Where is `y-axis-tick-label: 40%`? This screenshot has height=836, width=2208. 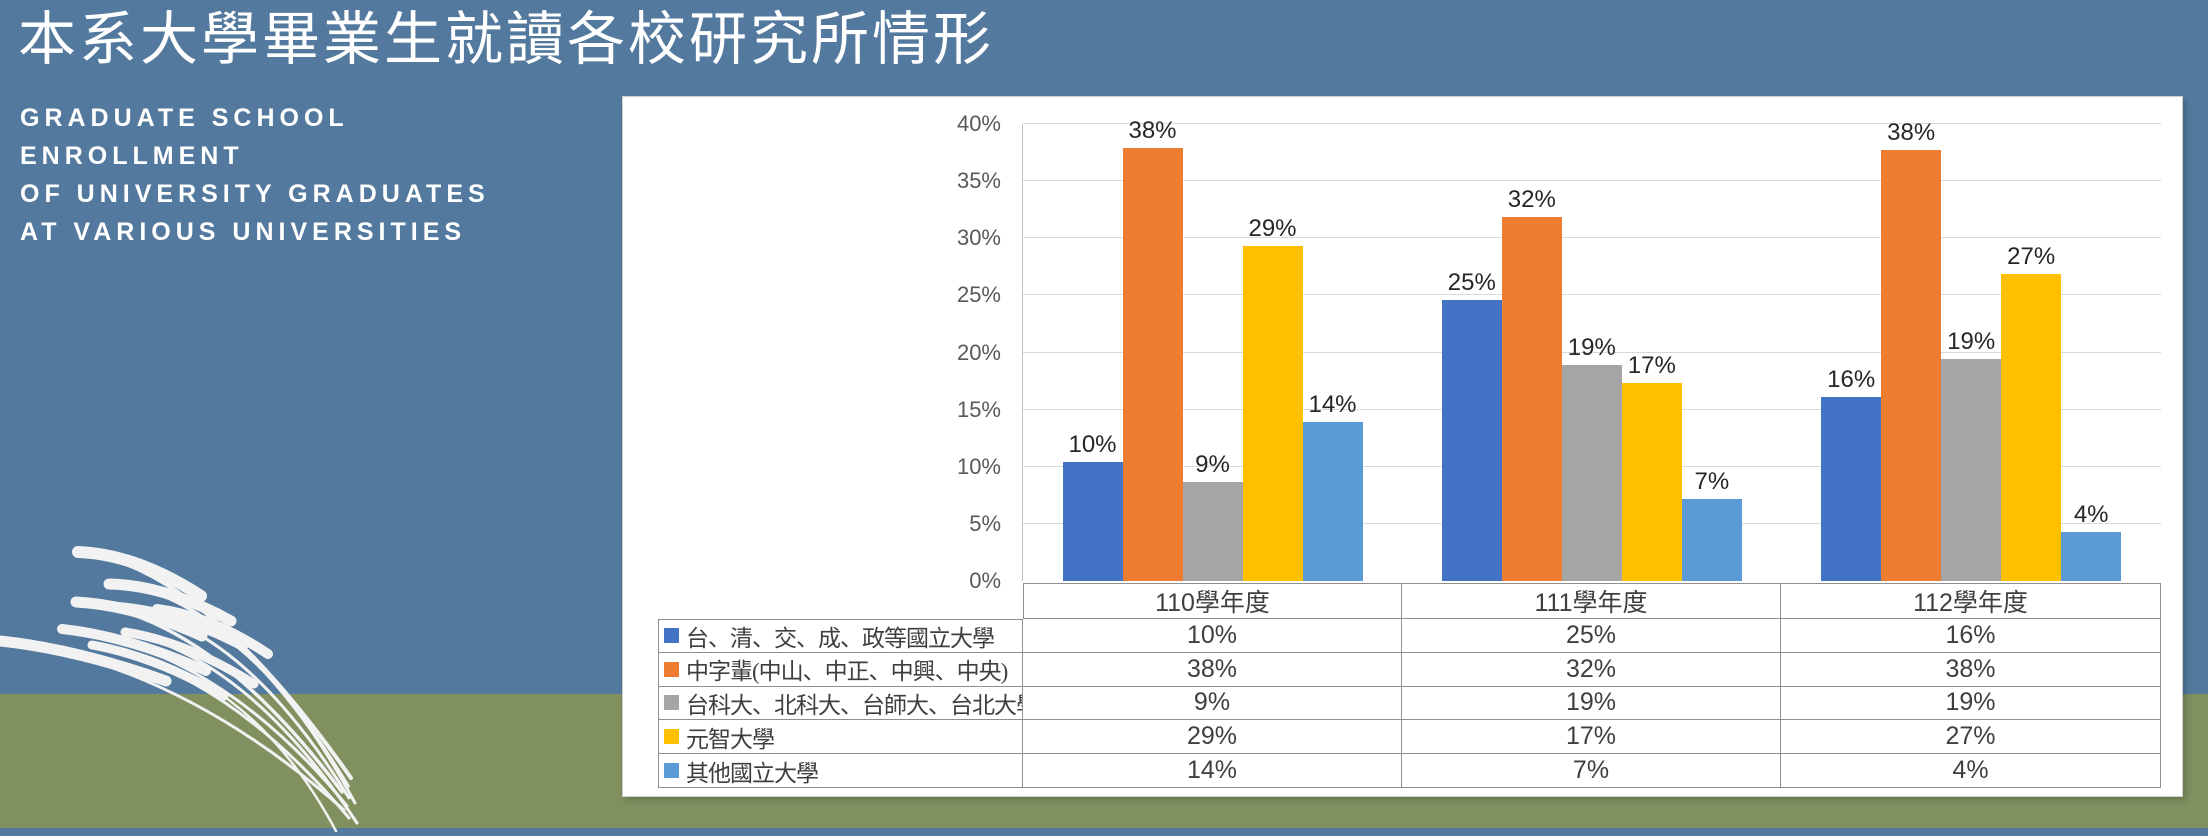
y-axis-tick-label: 40% is located at coordinates (978, 123).